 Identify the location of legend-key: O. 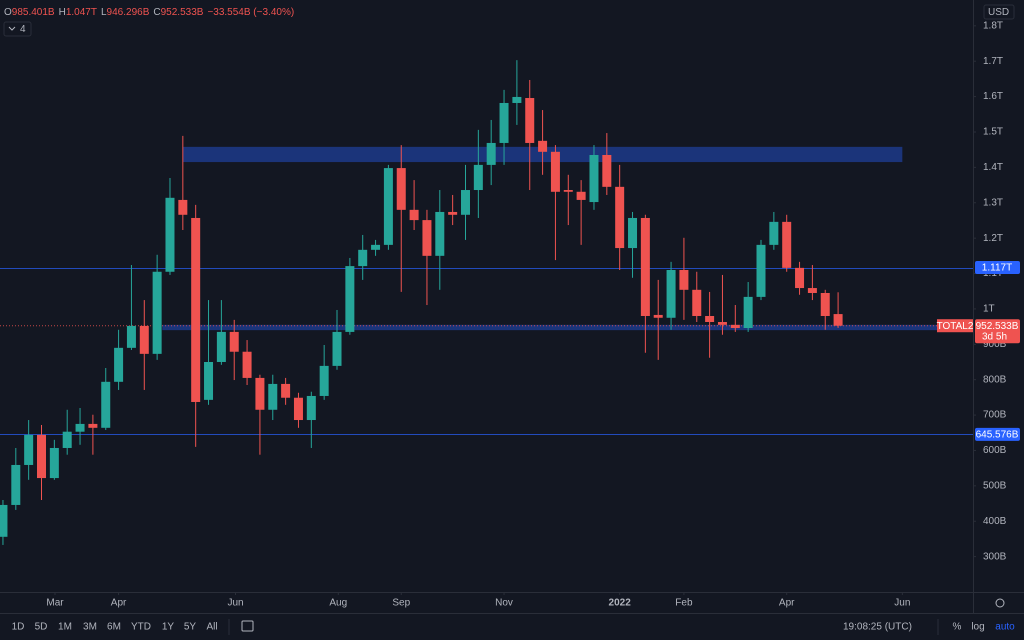
(8, 12).